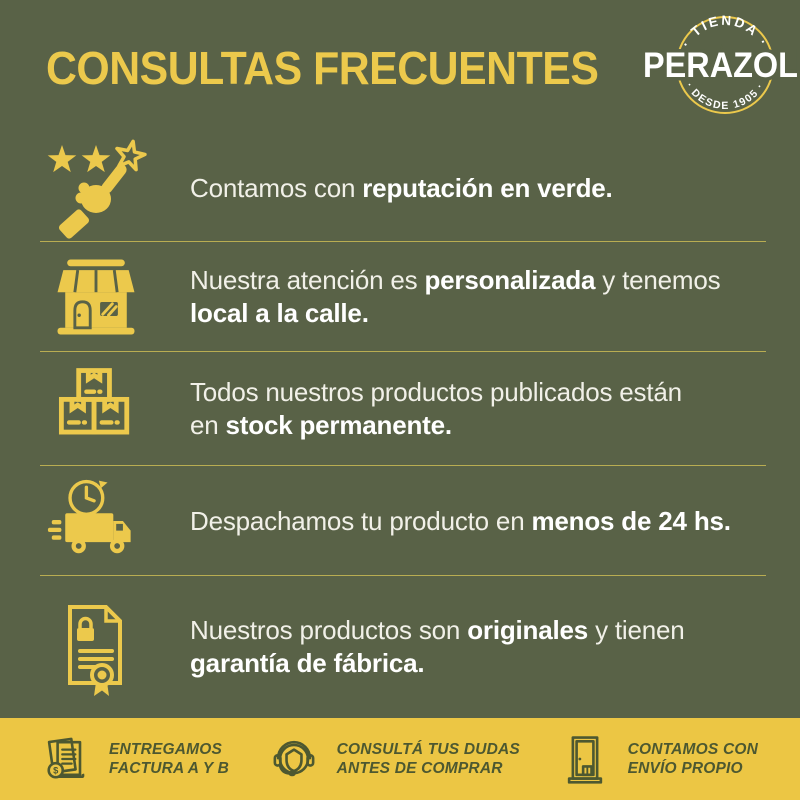 This screenshot has height=800, width=800. I want to click on delivery-truck-icon, so click(89, 516).